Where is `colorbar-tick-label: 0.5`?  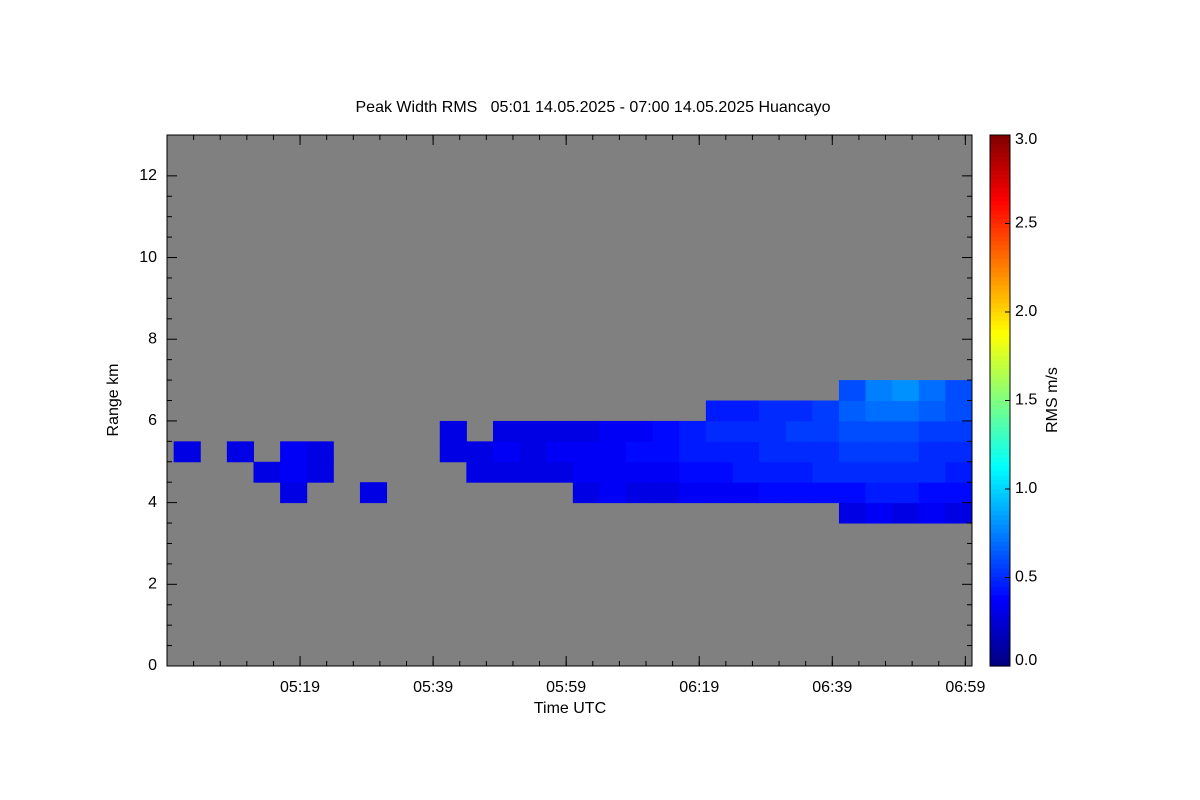
colorbar-tick-label: 0.5 is located at coordinates (1026, 577).